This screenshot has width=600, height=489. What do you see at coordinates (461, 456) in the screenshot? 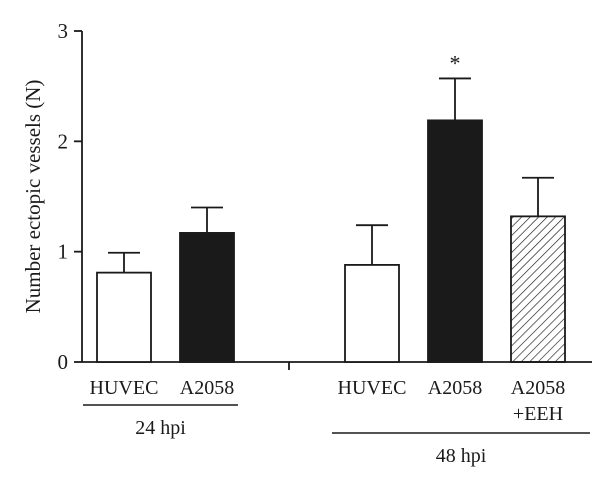
I see `group-label: 48 hpi` at bounding box center [461, 456].